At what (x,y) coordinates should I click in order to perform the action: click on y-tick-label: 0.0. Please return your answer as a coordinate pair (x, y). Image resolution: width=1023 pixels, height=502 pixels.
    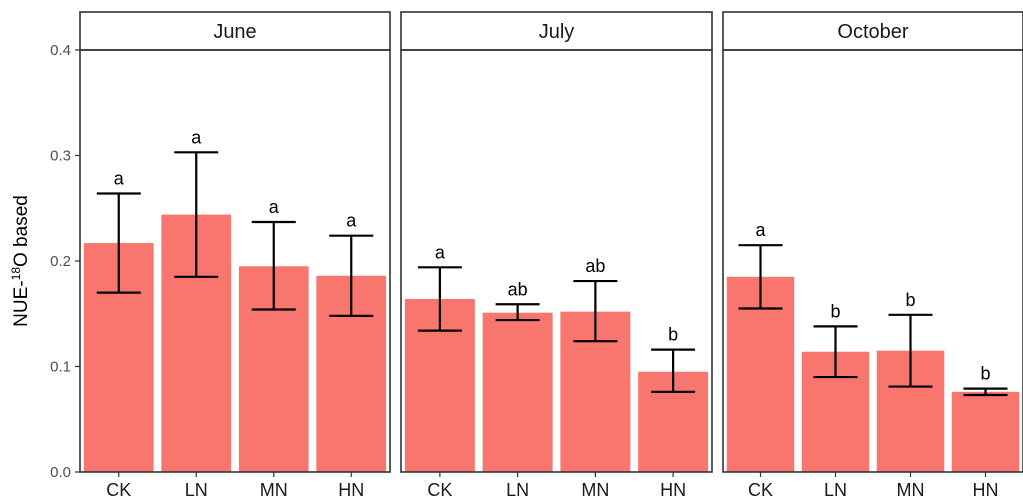
    Looking at the image, I should click on (60, 472).